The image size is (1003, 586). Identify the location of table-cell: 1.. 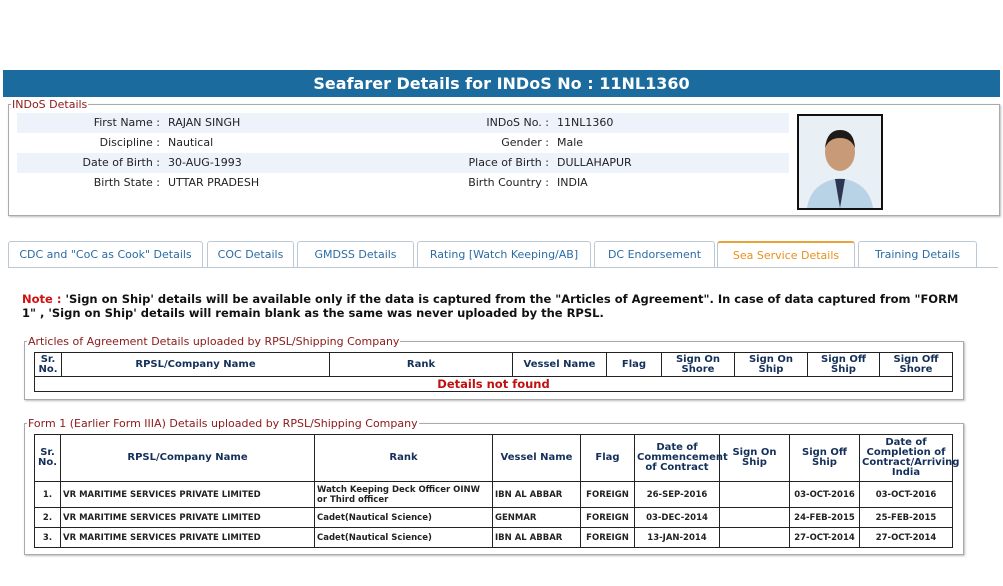
(47, 494).